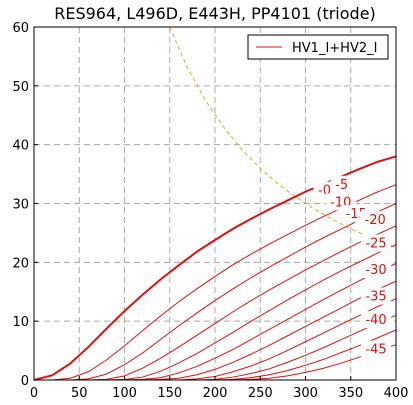 This screenshot has height=405, width=413. I want to click on curve-label: -35, so click(375, 297).